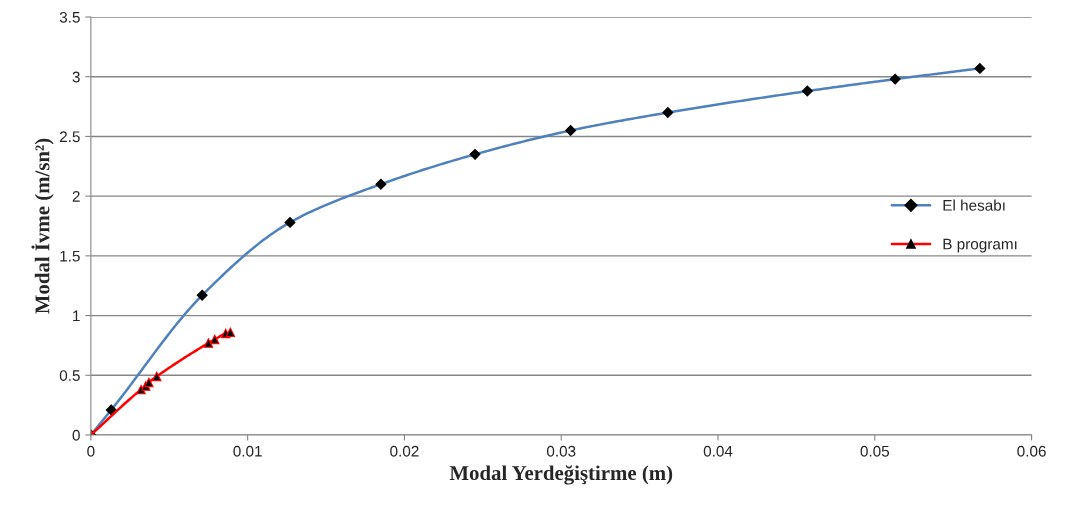  I want to click on y-tick-label: 2.5, so click(69, 137).